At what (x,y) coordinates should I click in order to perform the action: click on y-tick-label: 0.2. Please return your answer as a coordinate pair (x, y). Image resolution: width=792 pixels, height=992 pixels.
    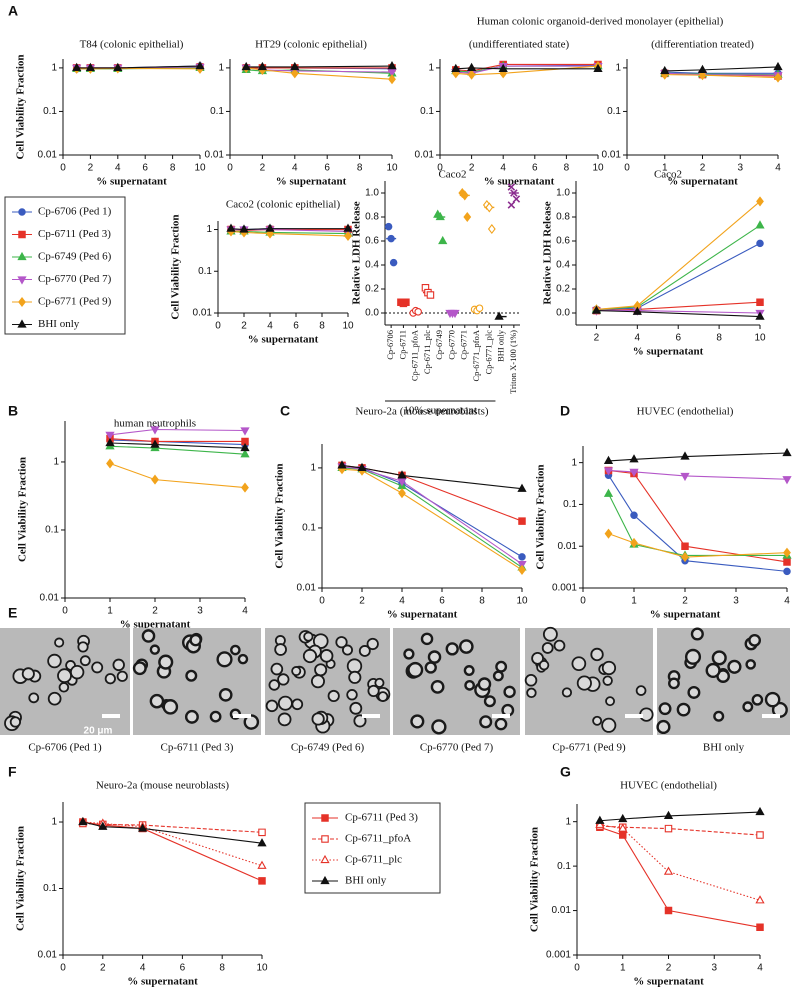
    Looking at the image, I should click on (372, 289).